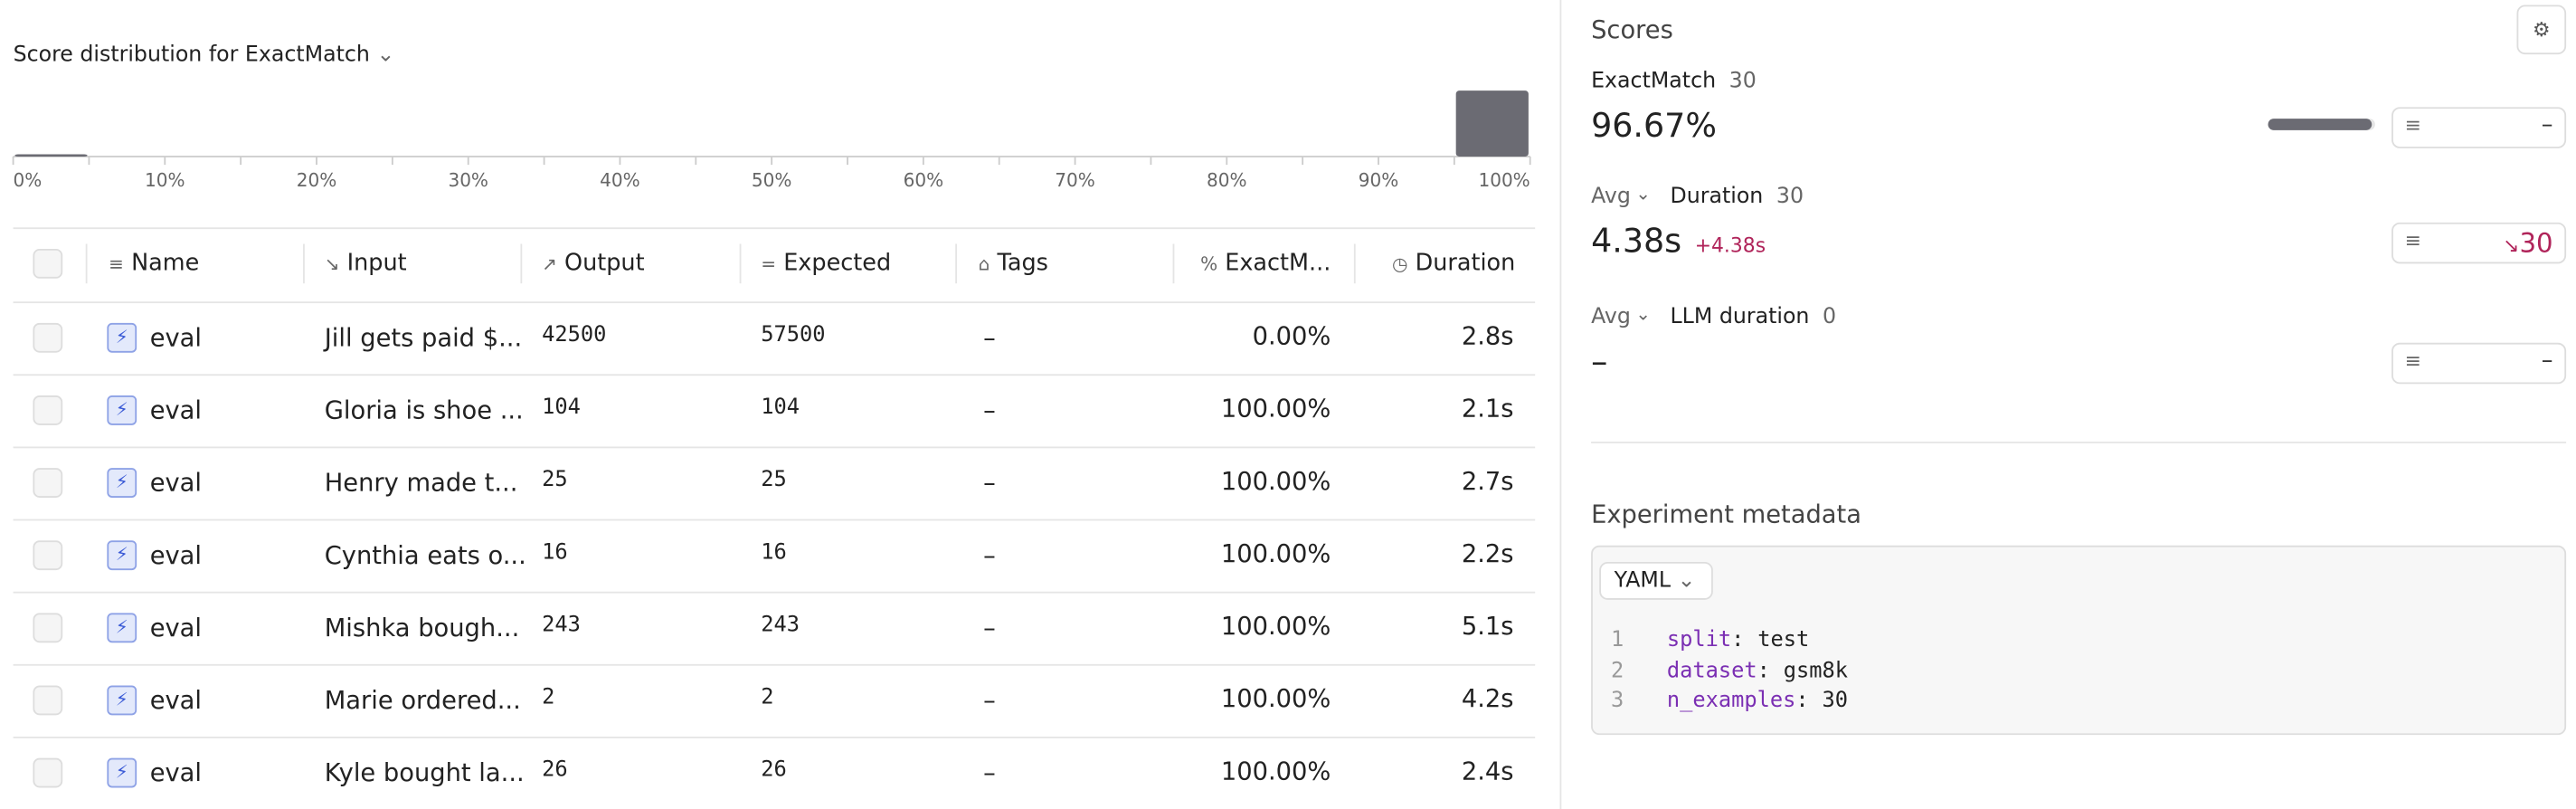 This screenshot has width=2576, height=809. I want to click on column-header: ↗ Output, so click(593, 264).